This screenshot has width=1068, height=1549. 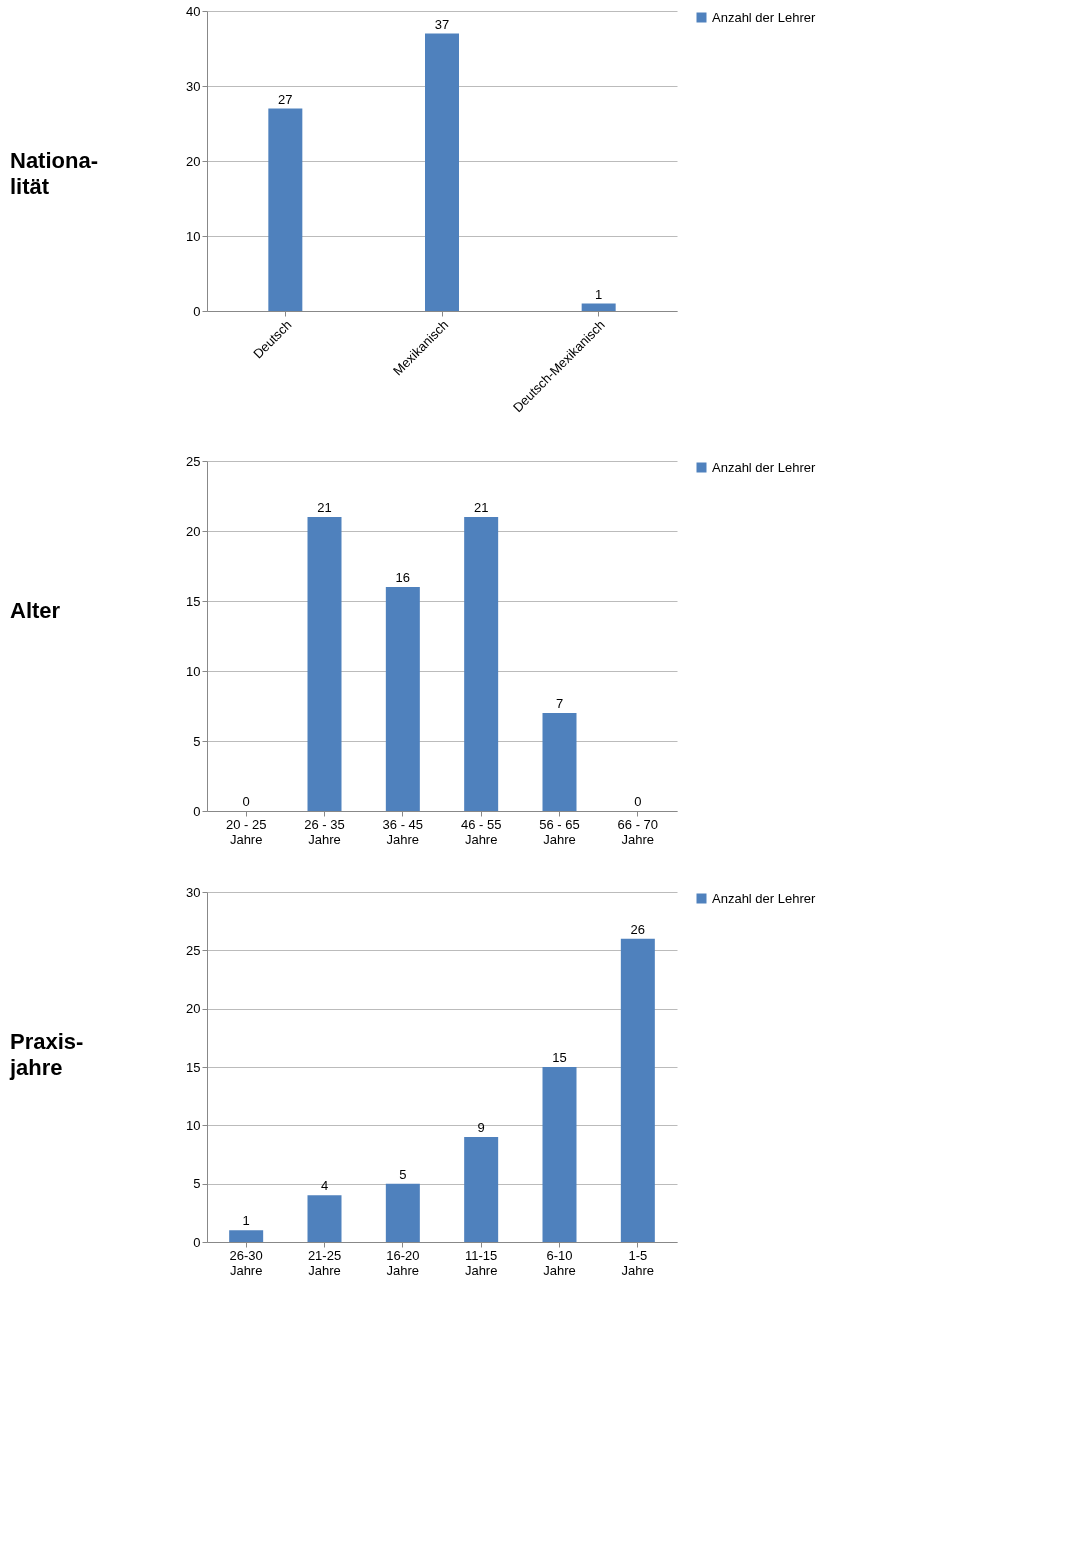 I want to click on x-tick-label: 66 - 70 Jahre, so click(x=638, y=831).